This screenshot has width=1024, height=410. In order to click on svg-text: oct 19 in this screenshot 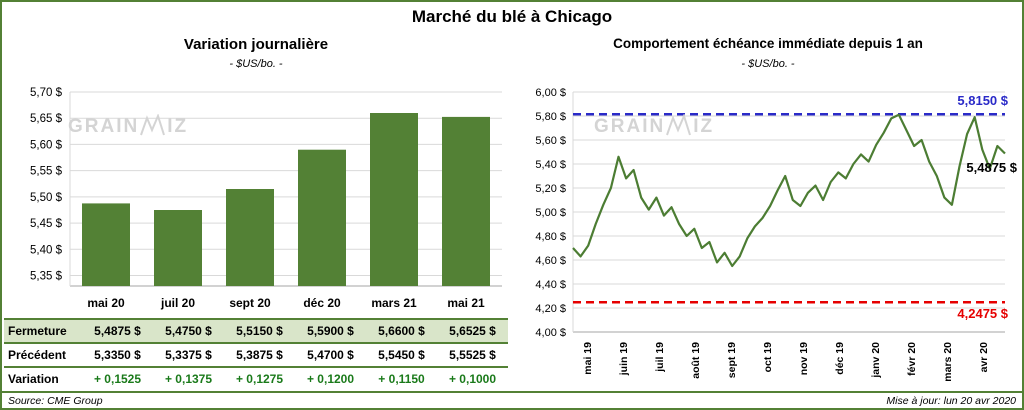, I will do `click(768, 357)`.